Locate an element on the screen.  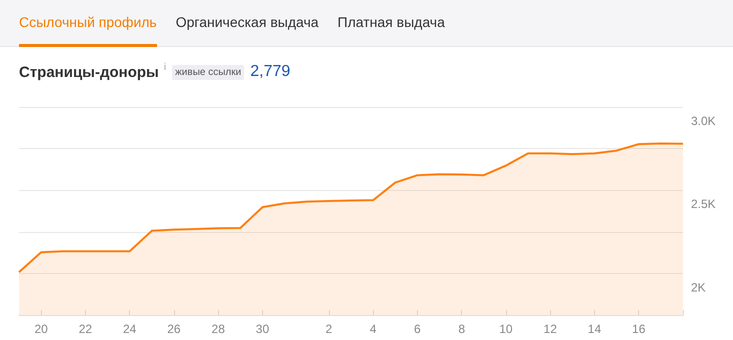
x-tick-label: 14 is located at coordinates (595, 329).